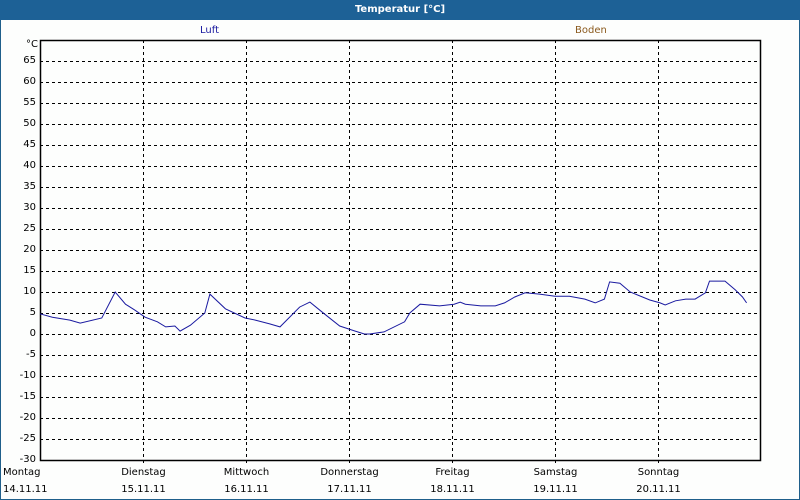 Image resolution: width=800 pixels, height=500 pixels. I want to click on y-tick-label: -10, so click(27, 375).